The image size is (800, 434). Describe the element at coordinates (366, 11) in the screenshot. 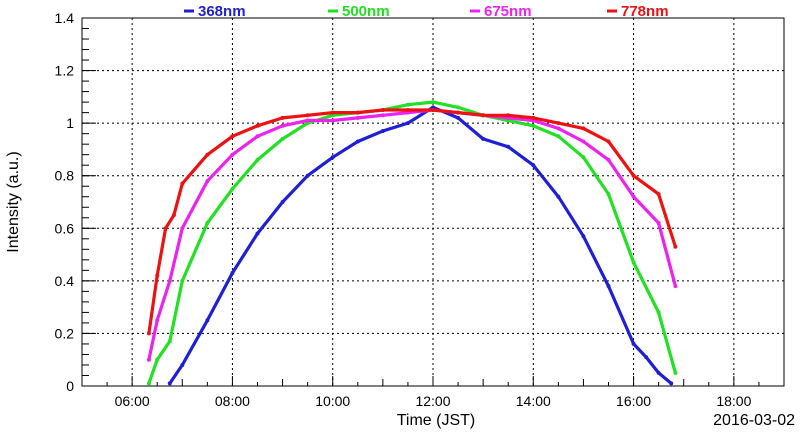

I see `legend-label: 500nm` at that location.